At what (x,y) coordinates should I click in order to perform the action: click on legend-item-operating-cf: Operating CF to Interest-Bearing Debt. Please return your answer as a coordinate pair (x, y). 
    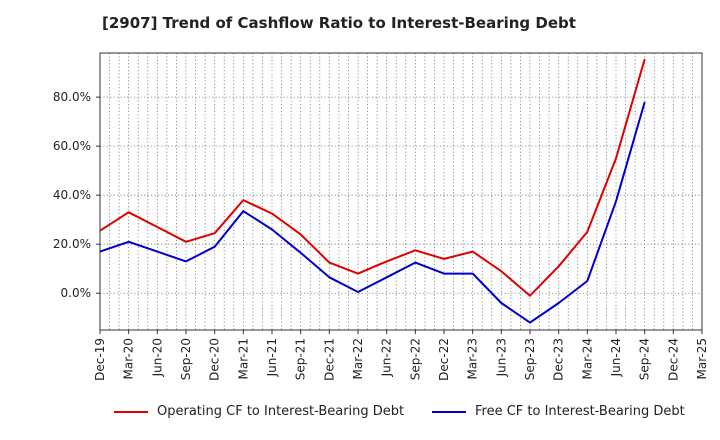
    Looking at the image, I should click on (259, 411).